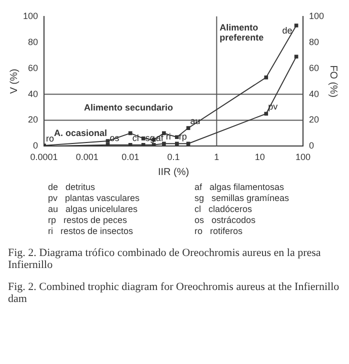  What do you see at coordinates (44, 157) in the screenshot?
I see `x-tick-label: 0.0001` at bounding box center [44, 157].